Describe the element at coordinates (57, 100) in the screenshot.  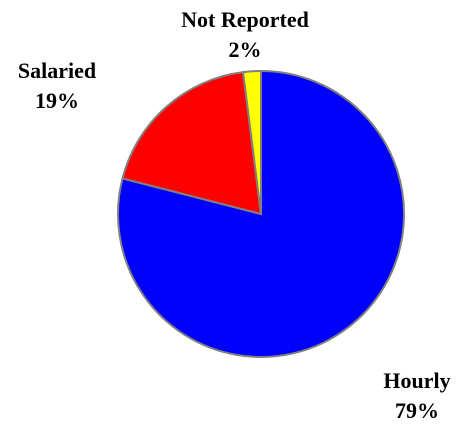
I see `slice-value-label: 19%` at that location.